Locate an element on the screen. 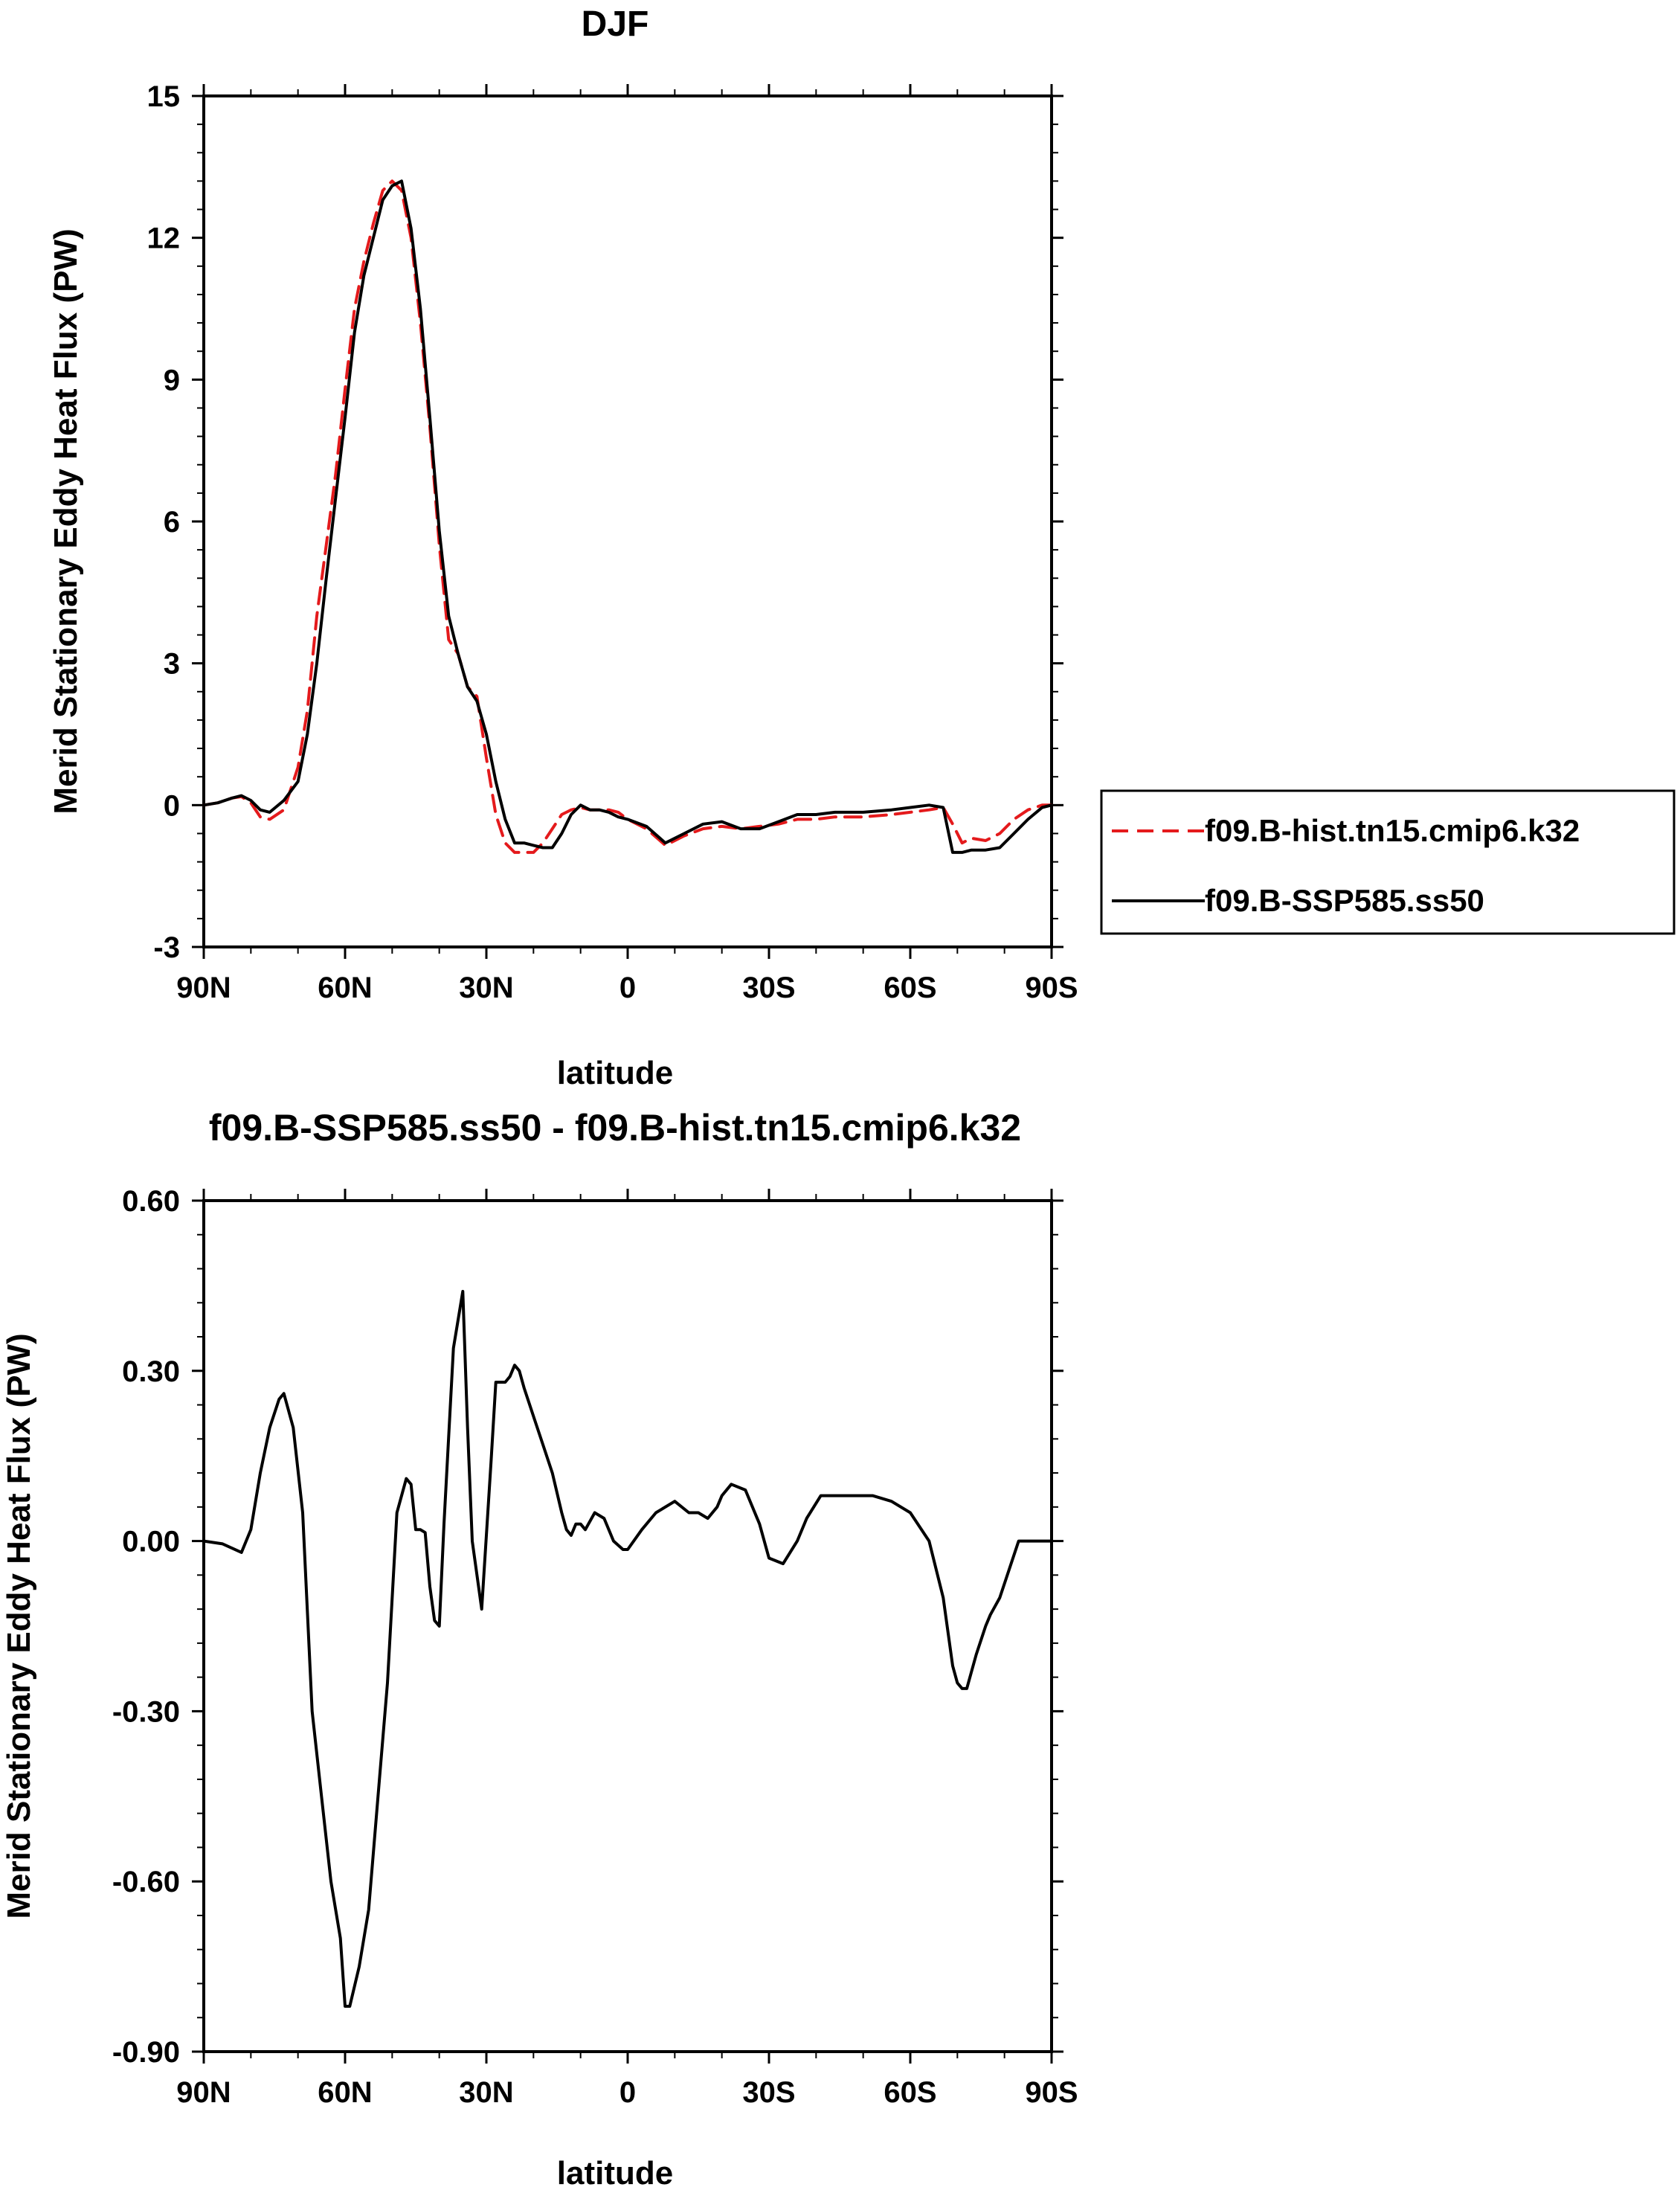  bottom-x-tick-label: 60N is located at coordinates (345, 2092).